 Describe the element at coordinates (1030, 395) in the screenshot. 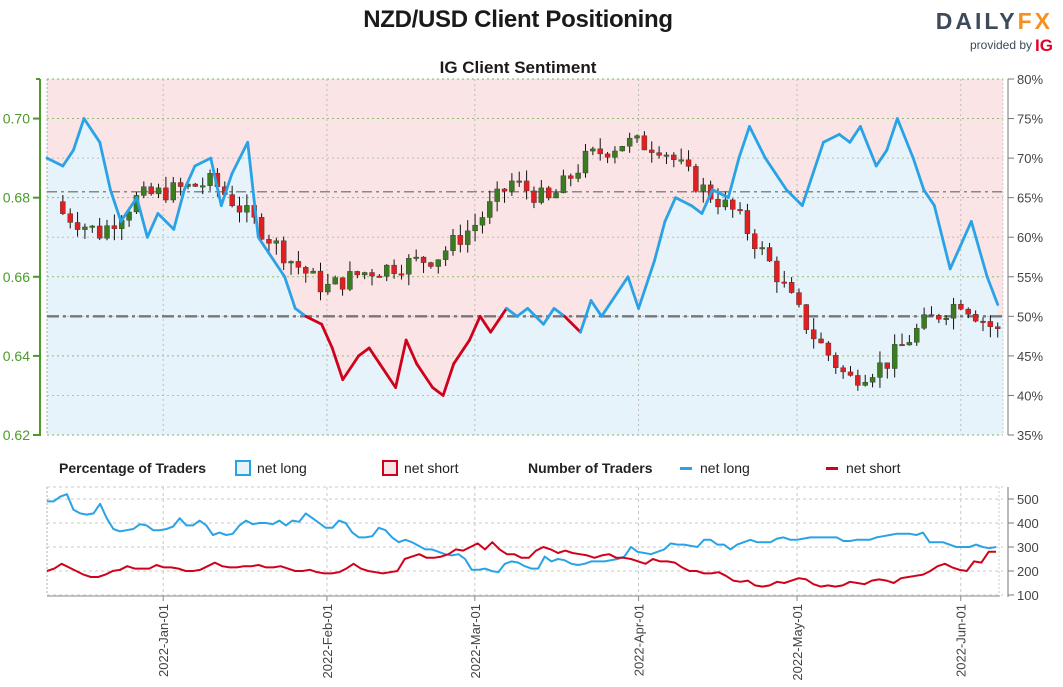

I see `percent-tick-label: 40%` at that location.